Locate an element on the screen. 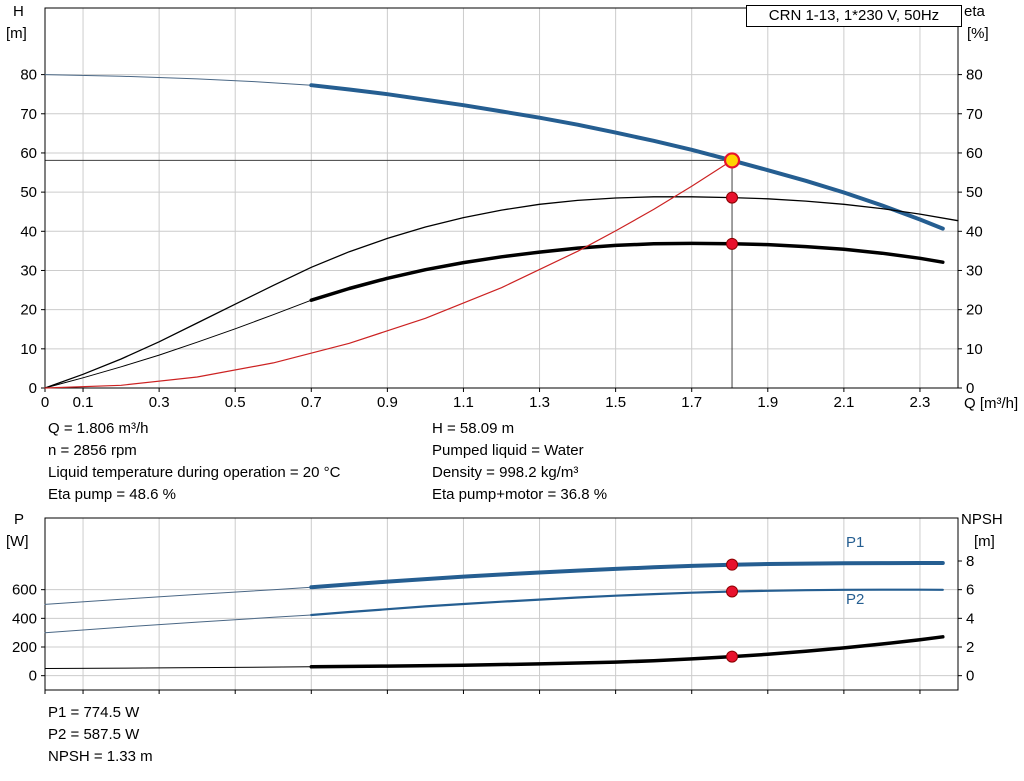 The height and width of the screenshot is (781, 1024). p1-readout: P1 = 774.5 W is located at coordinates (94, 712).